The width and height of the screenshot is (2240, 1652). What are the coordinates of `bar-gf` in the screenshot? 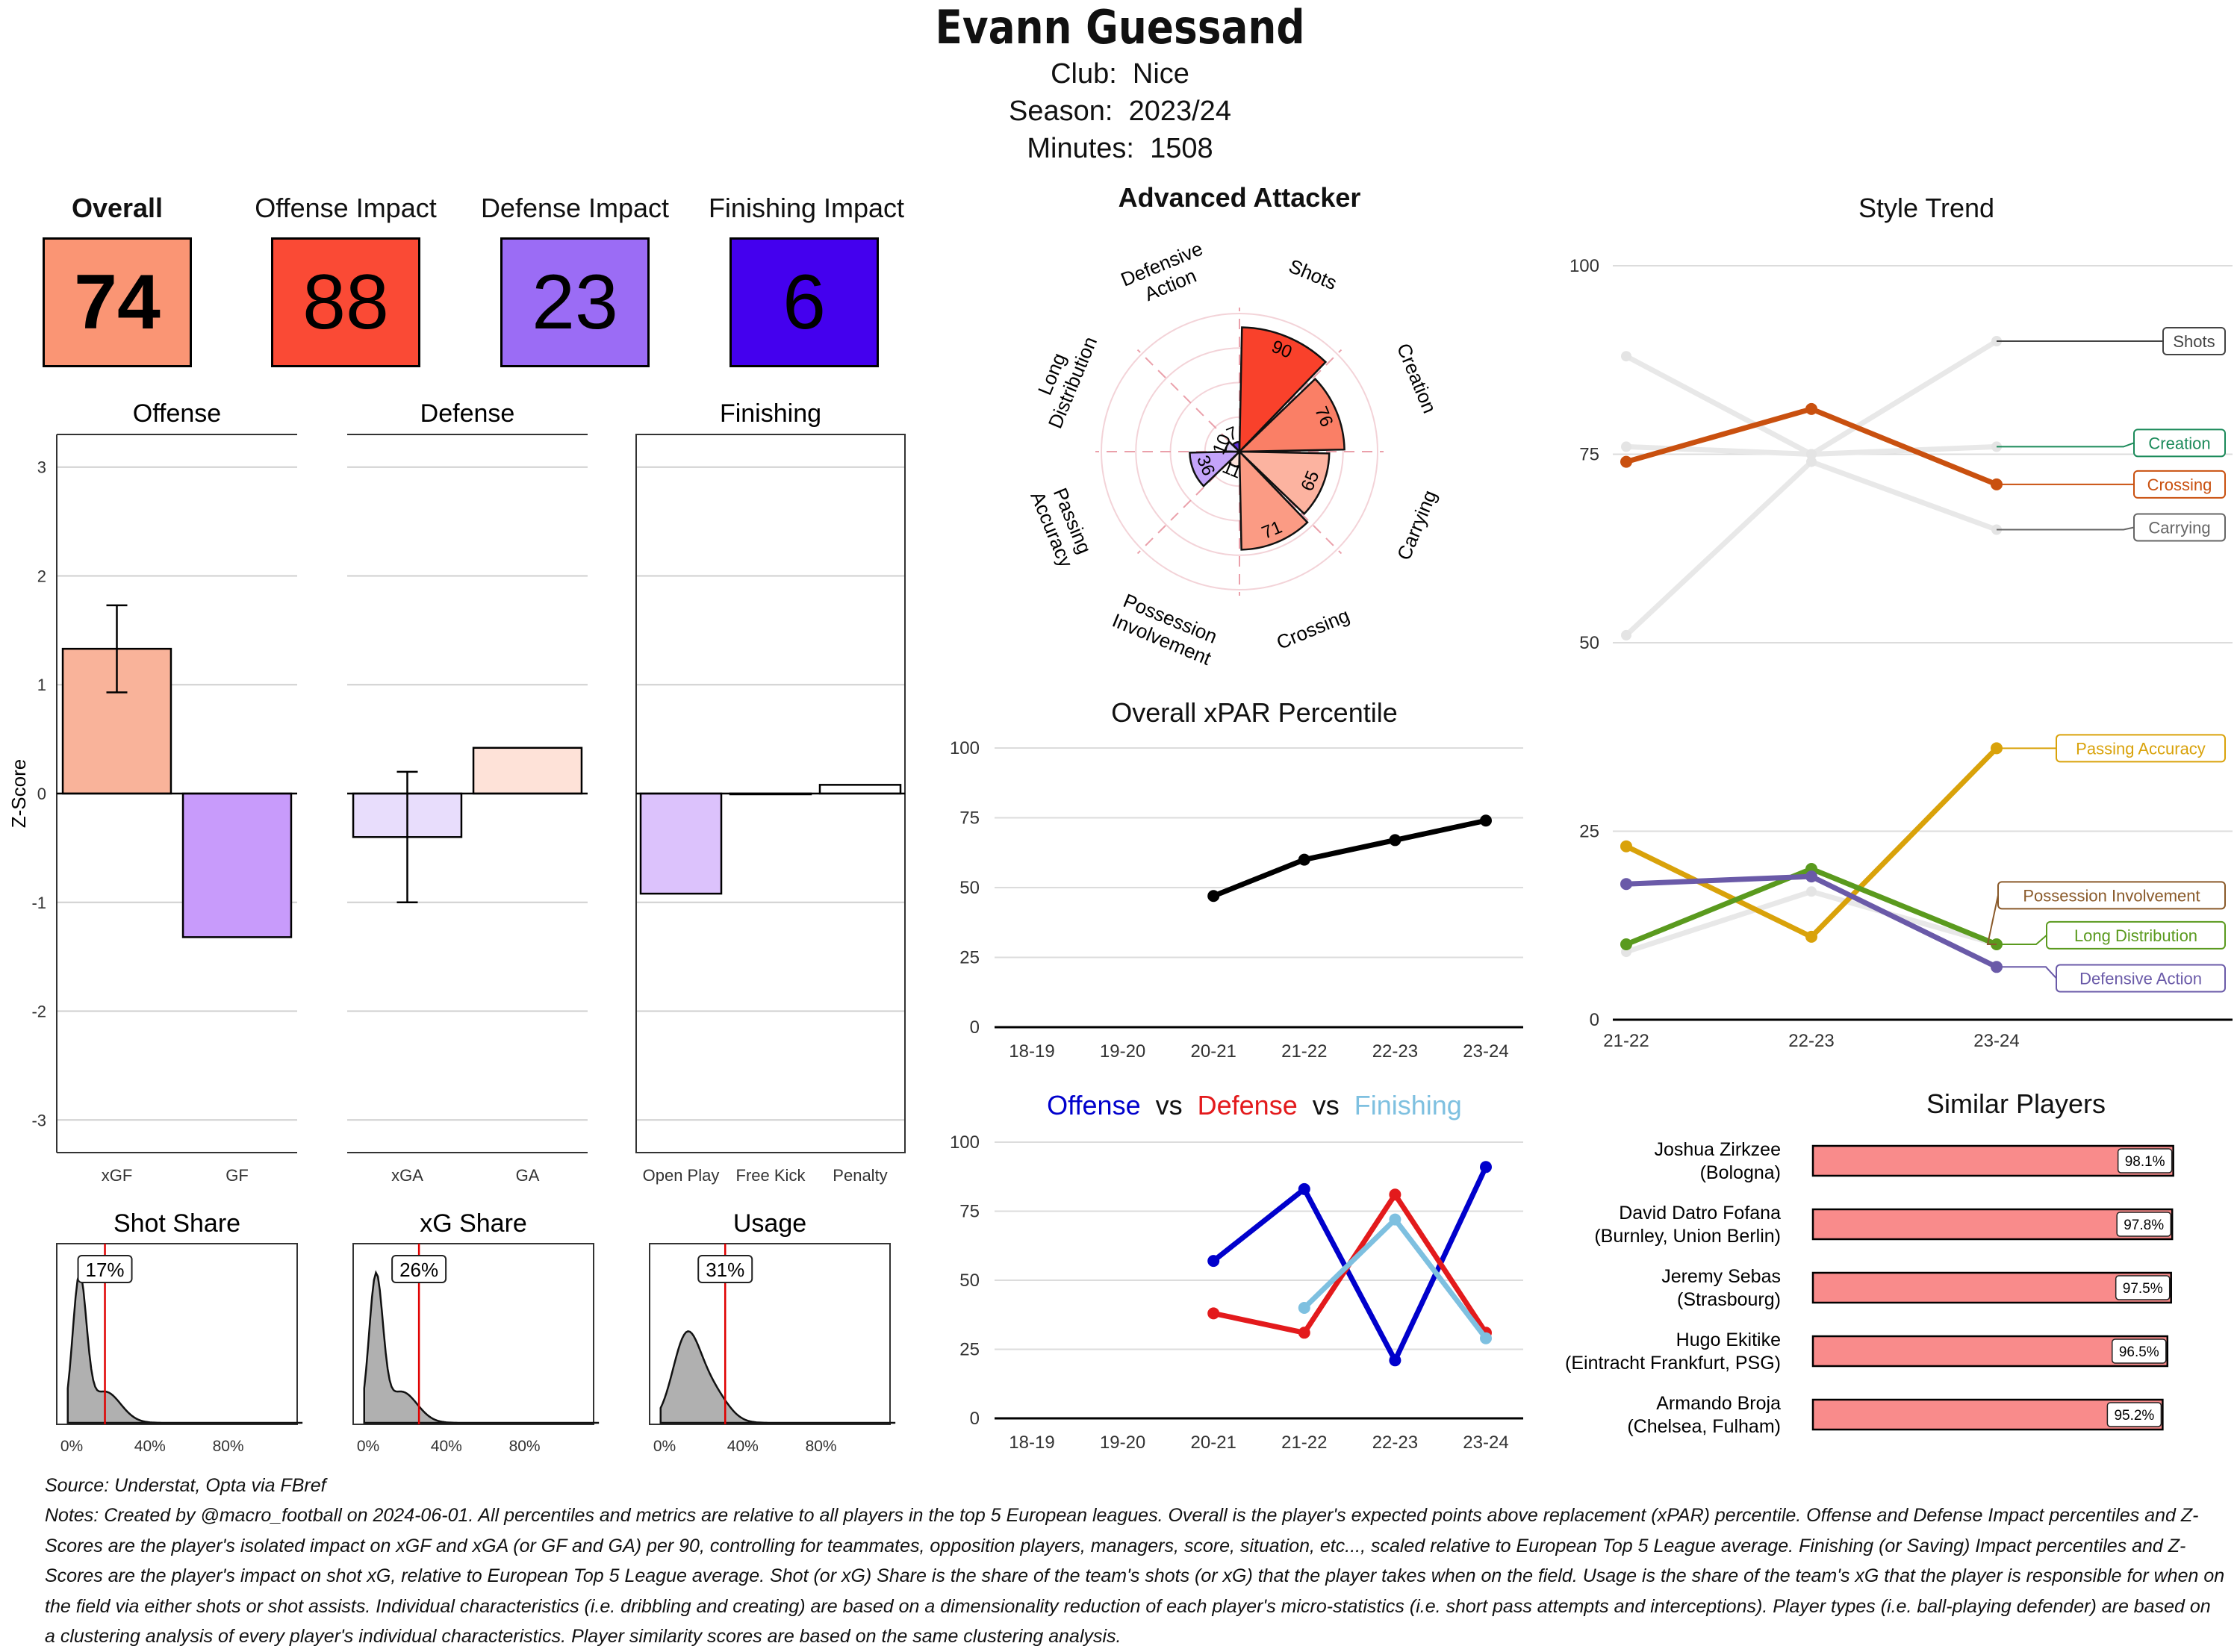 It's located at (237, 865).